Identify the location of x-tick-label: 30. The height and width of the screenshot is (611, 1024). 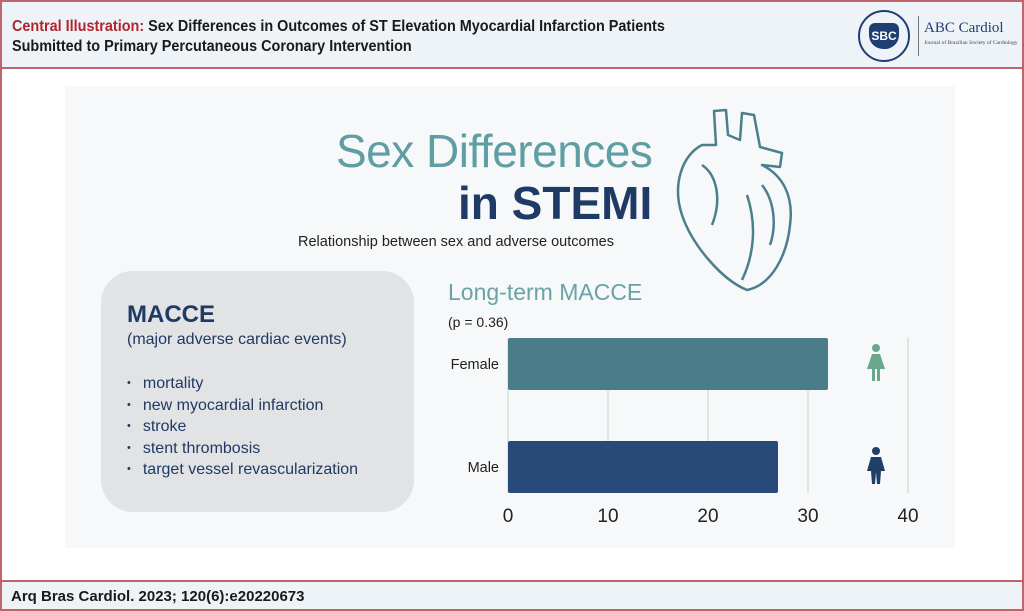
(807, 516).